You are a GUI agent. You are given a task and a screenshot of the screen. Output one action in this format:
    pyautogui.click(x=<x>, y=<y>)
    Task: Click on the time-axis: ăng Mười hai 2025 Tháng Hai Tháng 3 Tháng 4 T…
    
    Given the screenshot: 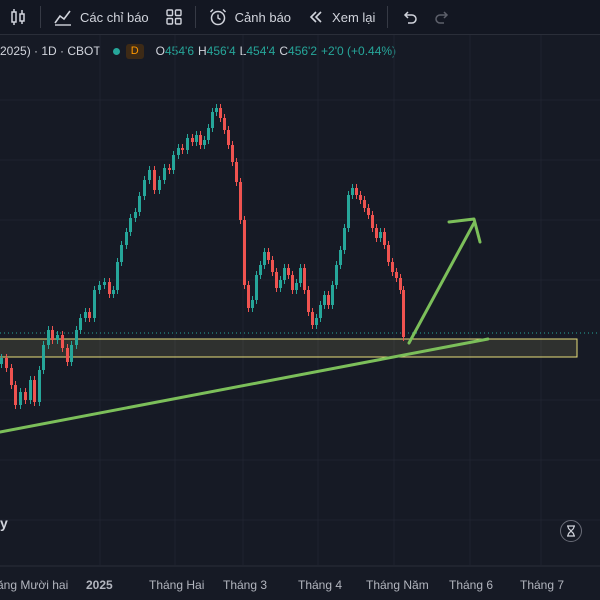 What is the action you would take?
    pyautogui.click(x=282, y=585)
    